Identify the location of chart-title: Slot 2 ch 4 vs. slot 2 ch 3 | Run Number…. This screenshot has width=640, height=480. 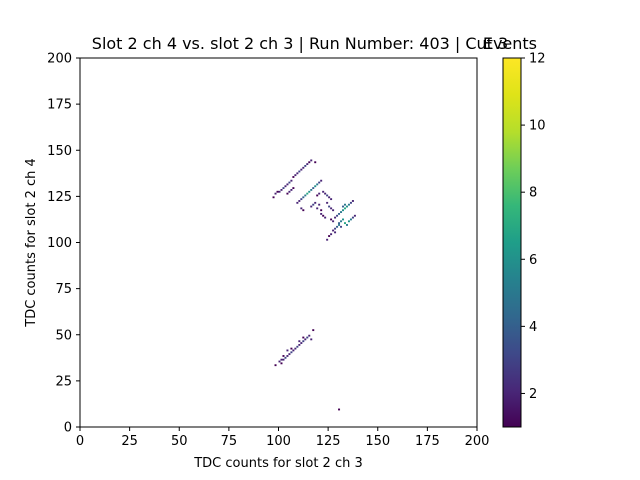
(300, 43).